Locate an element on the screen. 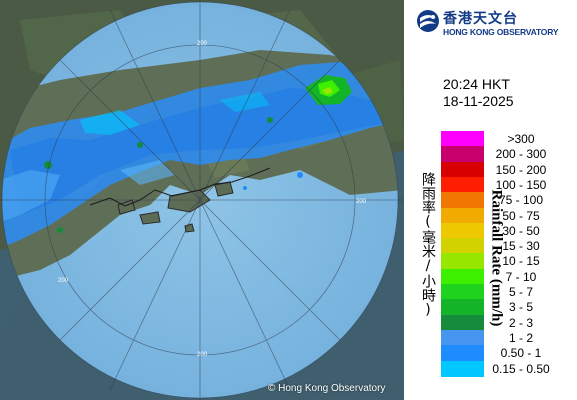 The image size is (577, 400). copyright-text: © Hong Kong Observatory is located at coordinates (327, 388).